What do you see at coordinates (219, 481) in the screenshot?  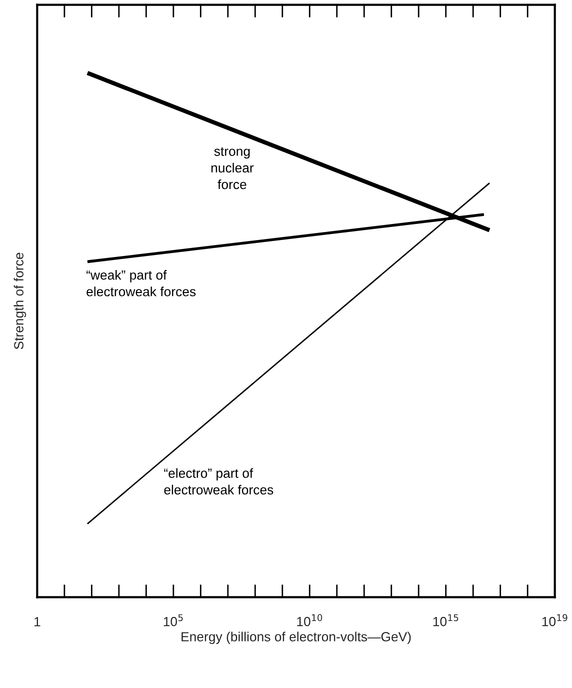 I see `series-label: “electro” part of electroweak forces` at bounding box center [219, 481].